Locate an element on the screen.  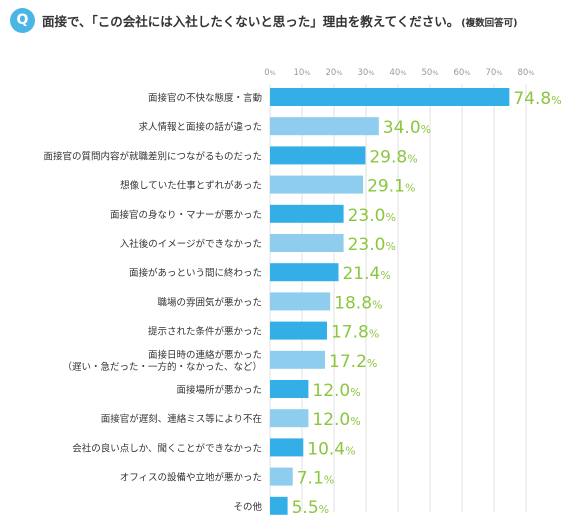
category-label: 面接日時の連絡が悪かった is located at coordinates (205, 355).